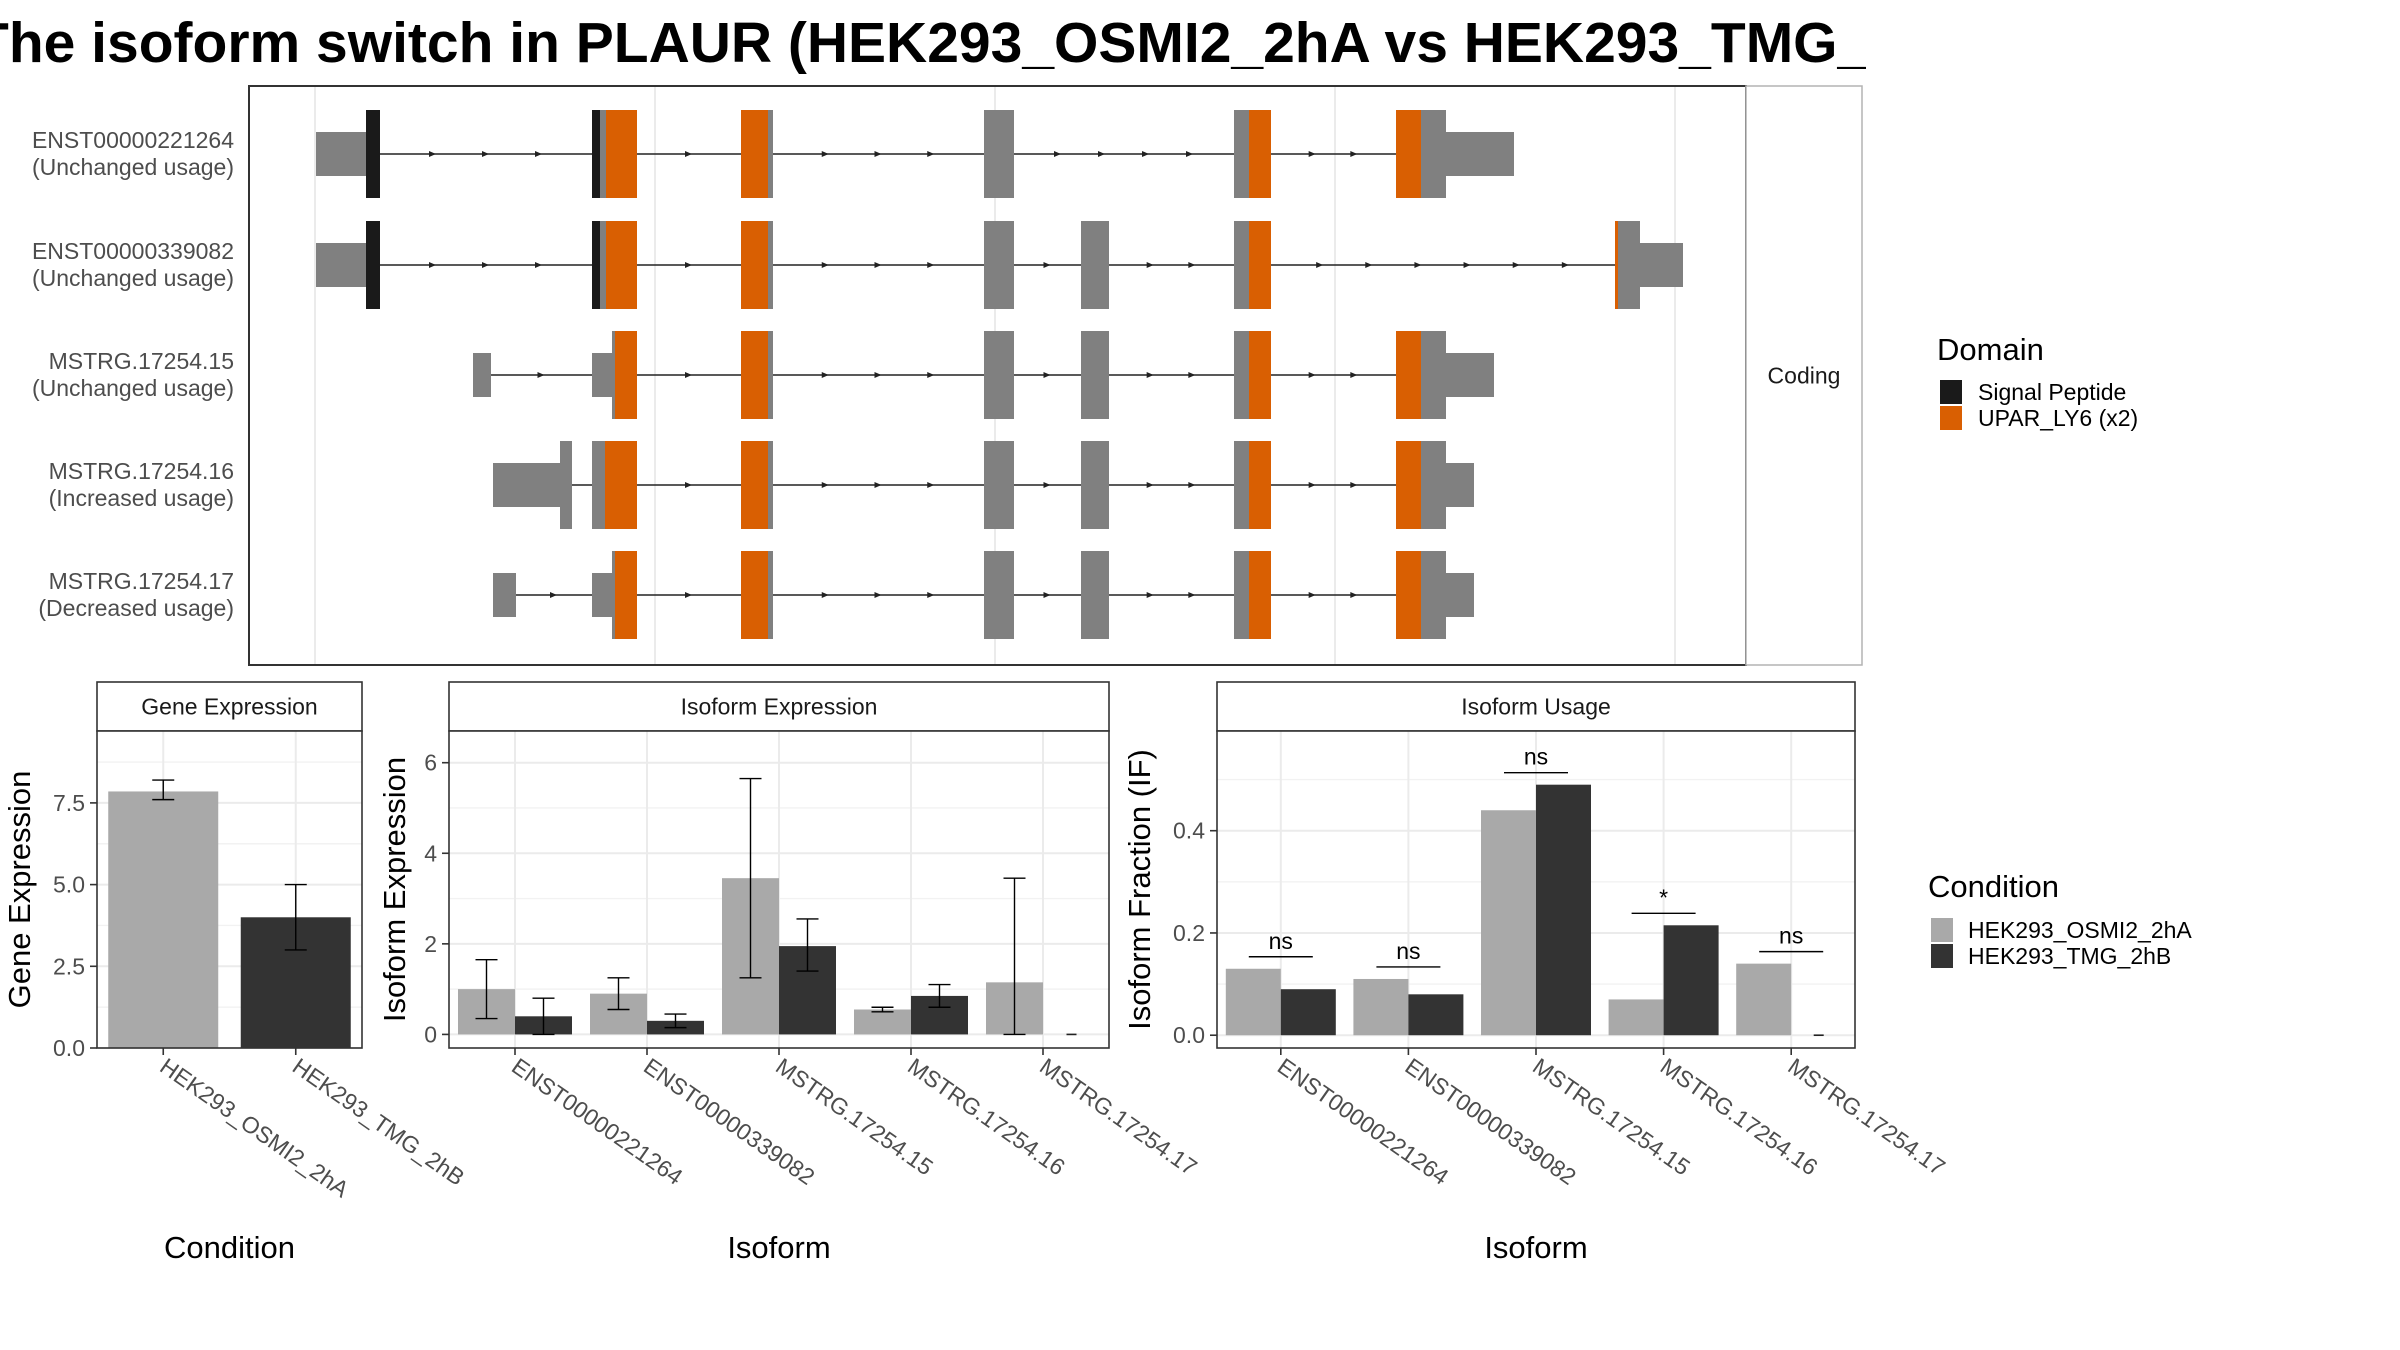 Image resolution: width=2400 pixels, height=1350 pixels. Describe the element at coordinates (69, 885) in the screenshot. I see `y-tick-label: 5.0` at that location.